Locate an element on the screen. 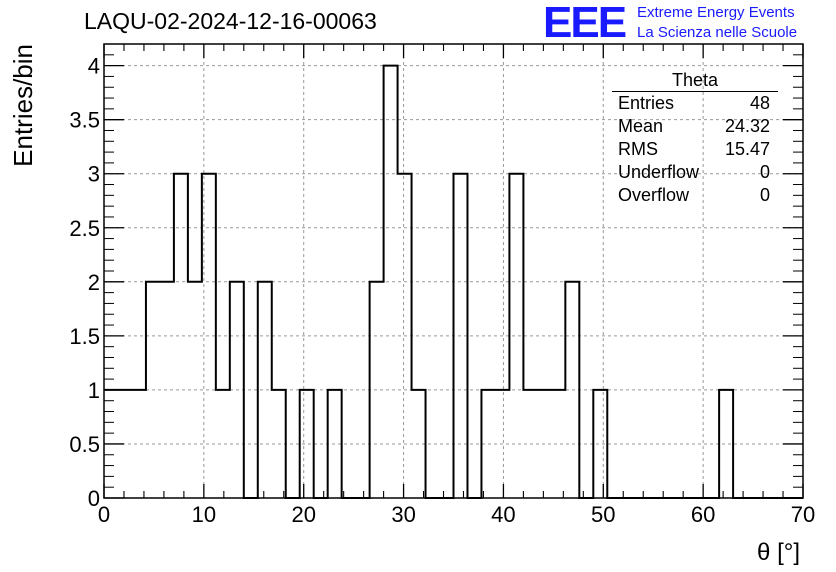  stats-row: RMS 15.47 is located at coordinates (695, 149).